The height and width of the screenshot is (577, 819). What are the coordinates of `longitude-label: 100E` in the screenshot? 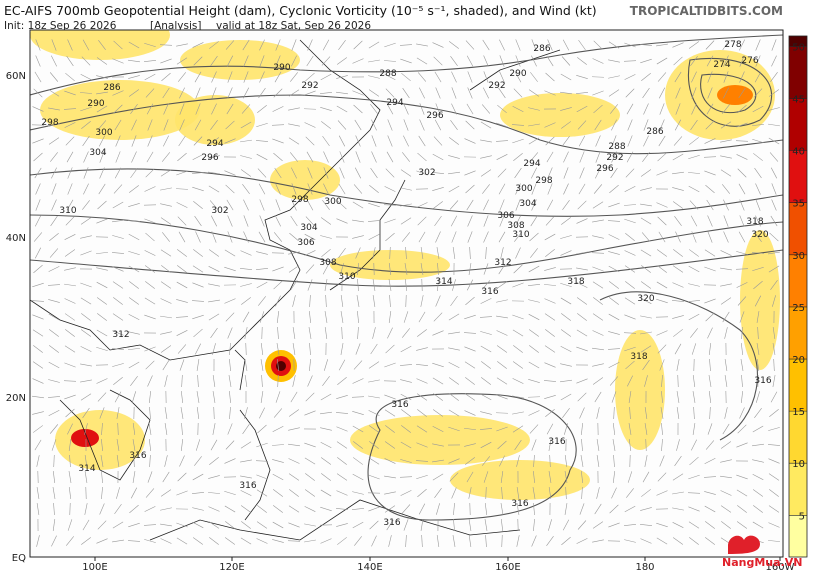 It's located at (94, 567).